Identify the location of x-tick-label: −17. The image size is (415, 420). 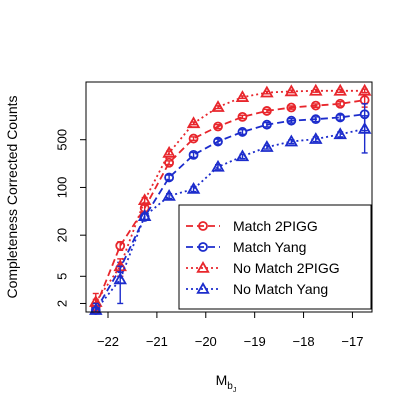
(352, 341).